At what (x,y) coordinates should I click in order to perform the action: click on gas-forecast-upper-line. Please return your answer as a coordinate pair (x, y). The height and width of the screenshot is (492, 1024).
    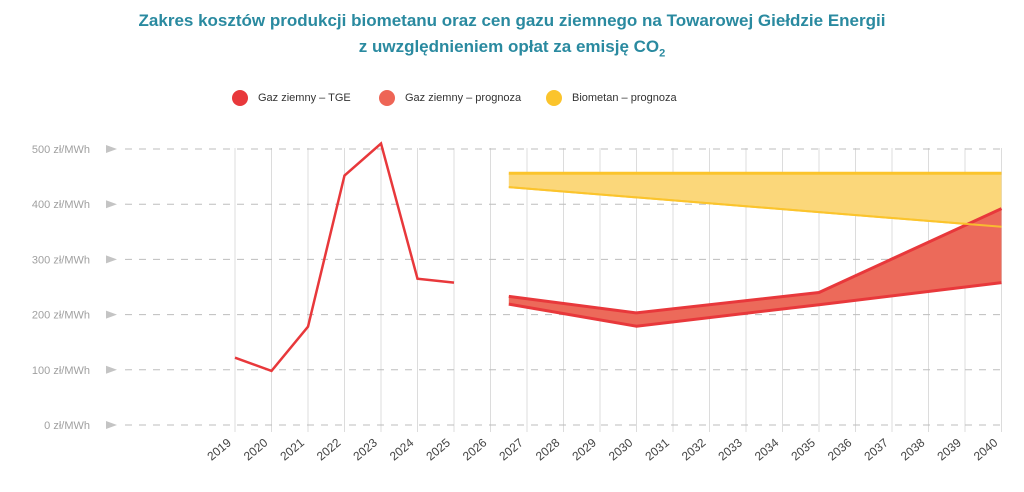
    Looking at the image, I should click on (755, 261).